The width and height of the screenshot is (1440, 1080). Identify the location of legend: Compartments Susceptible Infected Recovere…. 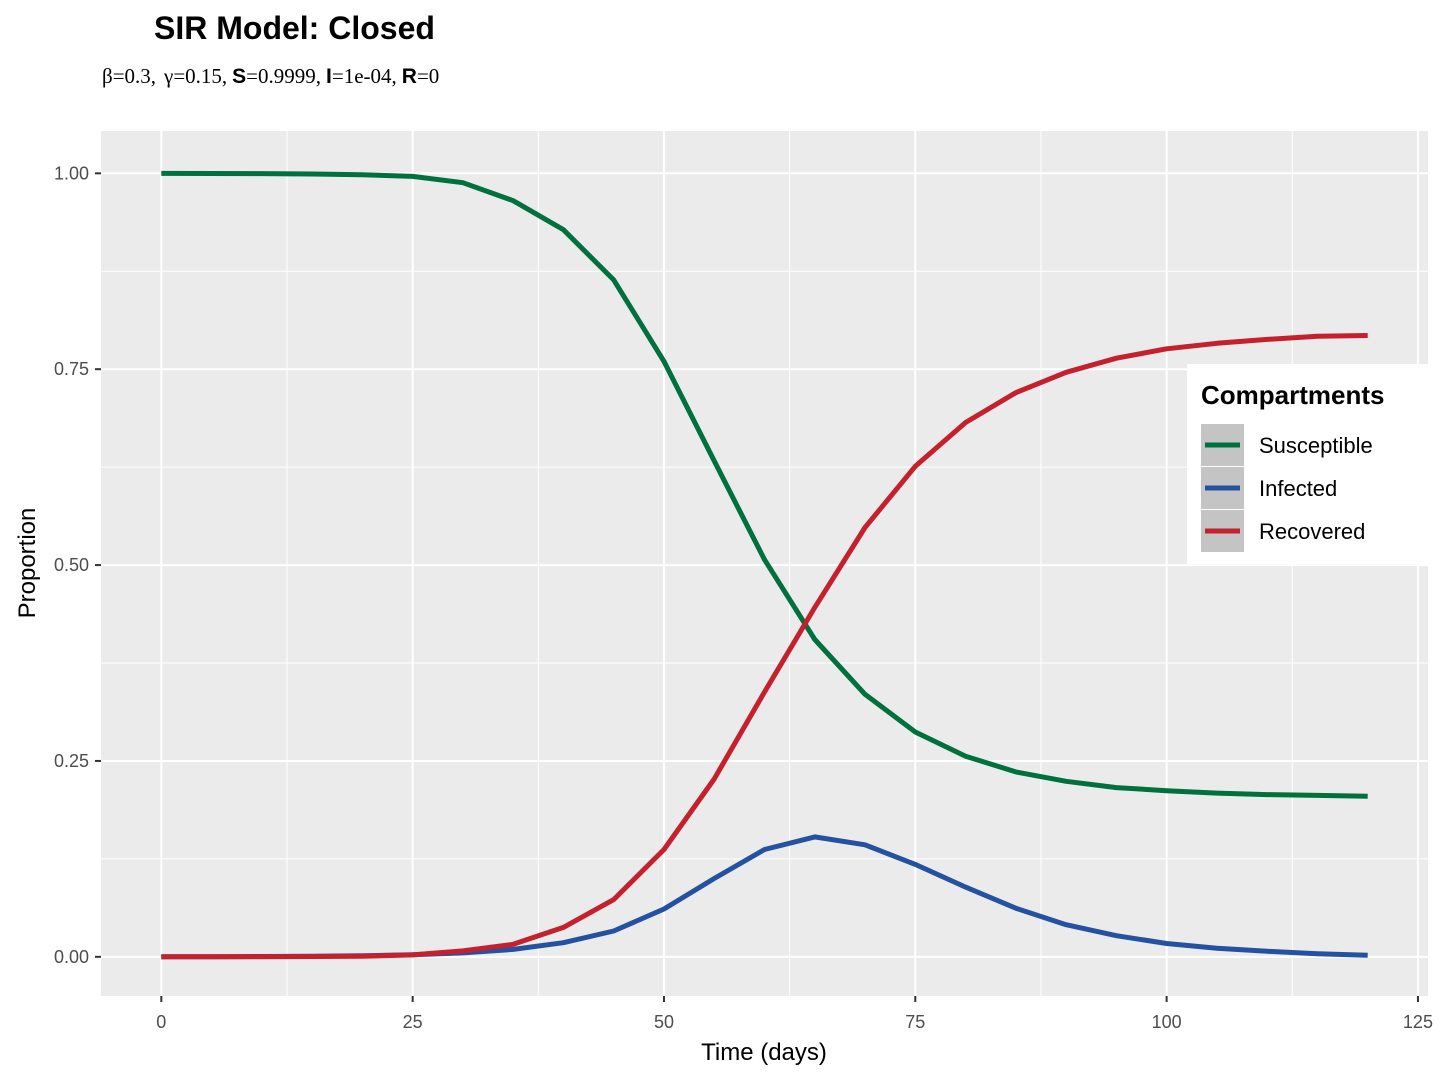
(1313, 464).